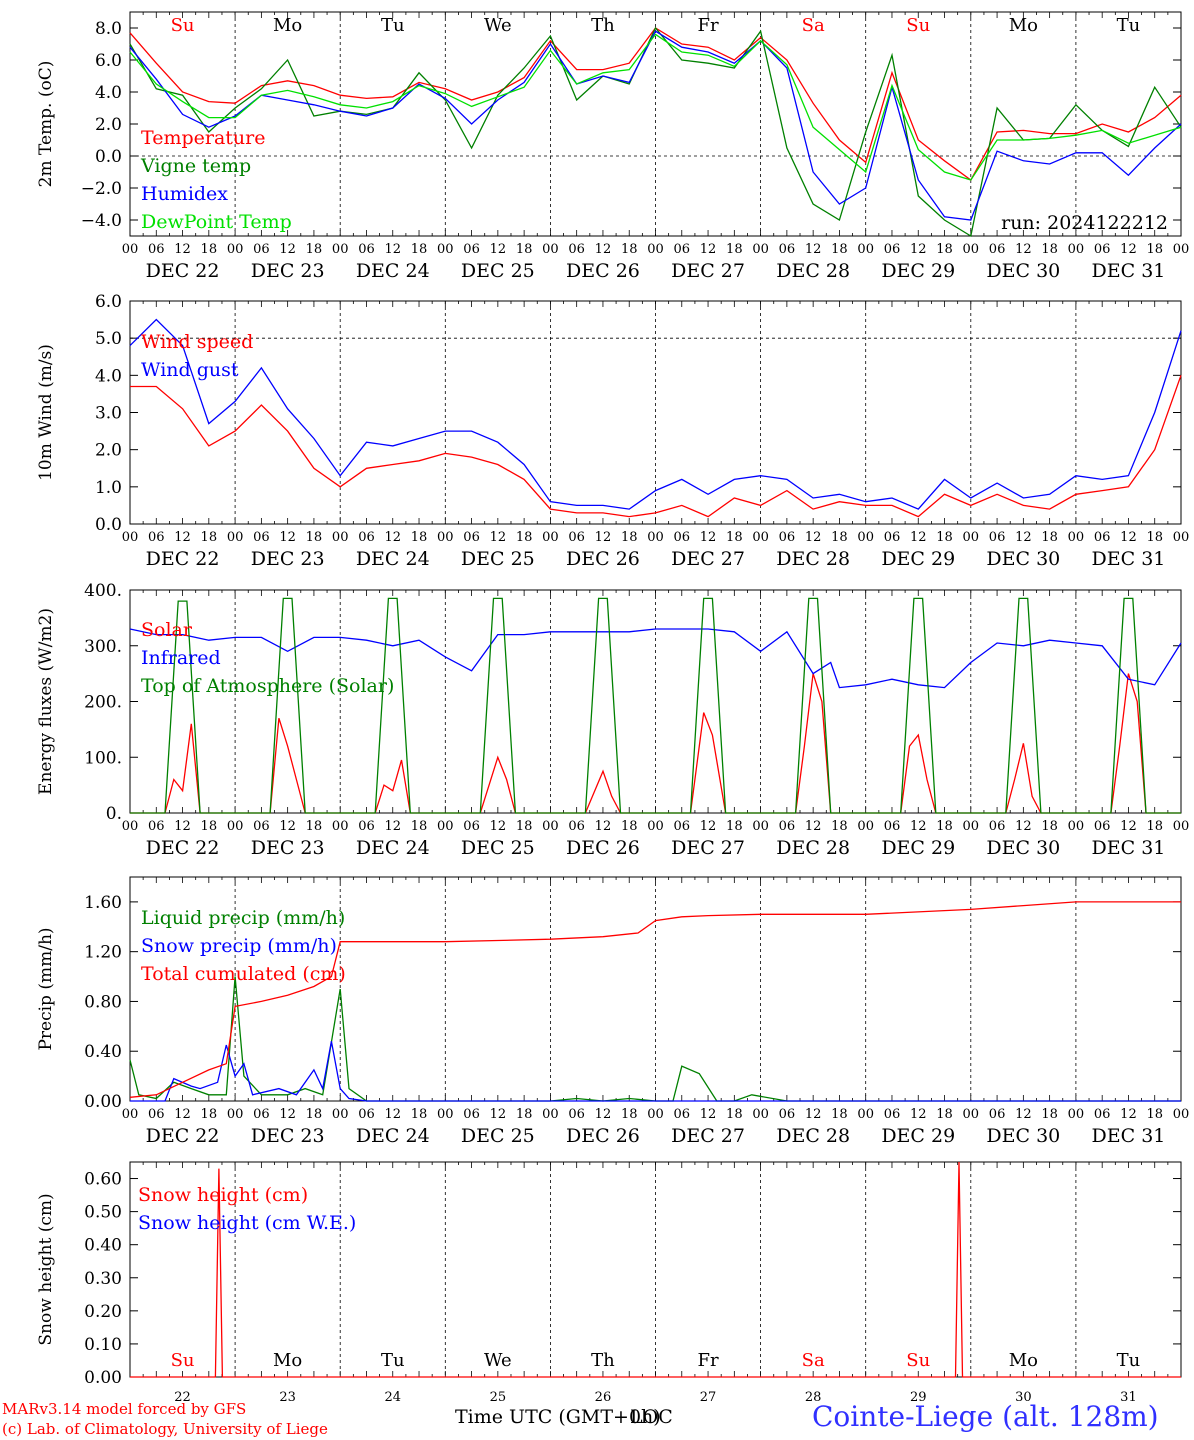 This screenshot has width=1194, height=1440. Describe the element at coordinates (708, 1397) in the screenshot. I see `day-number-label: 27` at that location.